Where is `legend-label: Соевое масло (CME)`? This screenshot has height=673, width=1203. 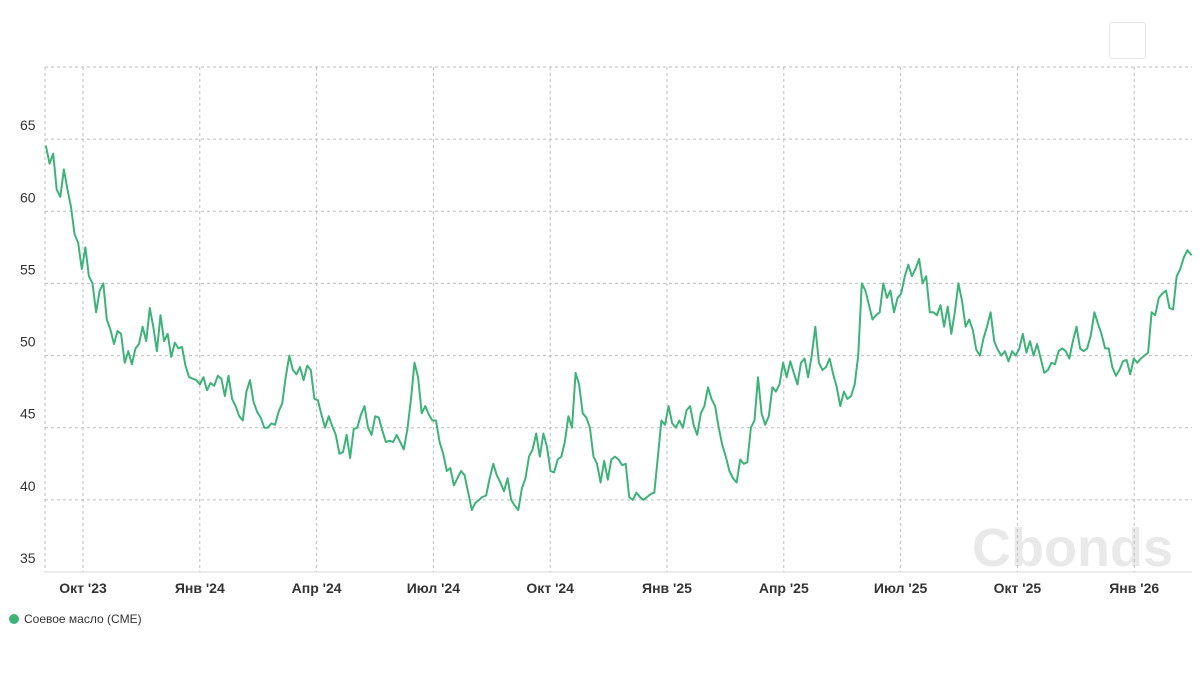
legend-label: Соевое масло (CME) is located at coordinates (83, 619).